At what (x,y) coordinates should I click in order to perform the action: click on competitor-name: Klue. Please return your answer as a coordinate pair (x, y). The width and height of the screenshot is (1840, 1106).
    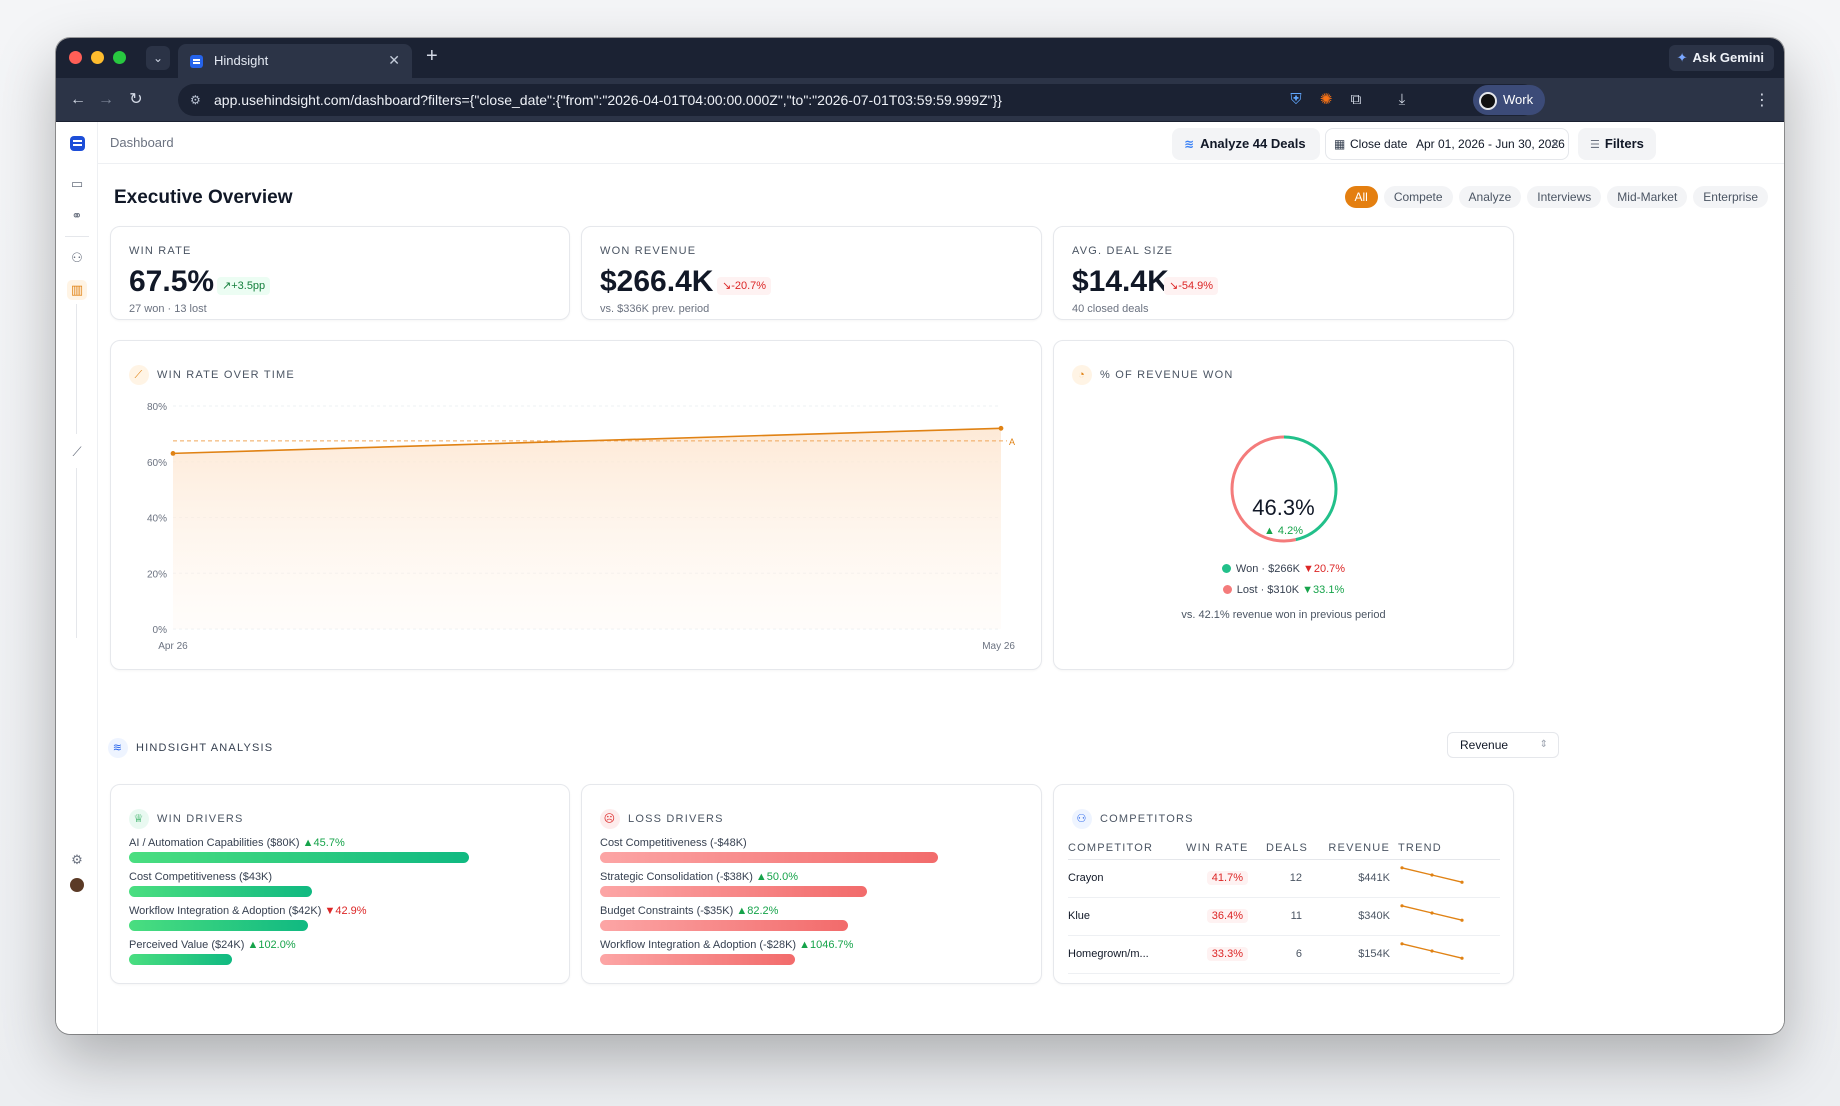
    Looking at the image, I should click on (1127, 916).